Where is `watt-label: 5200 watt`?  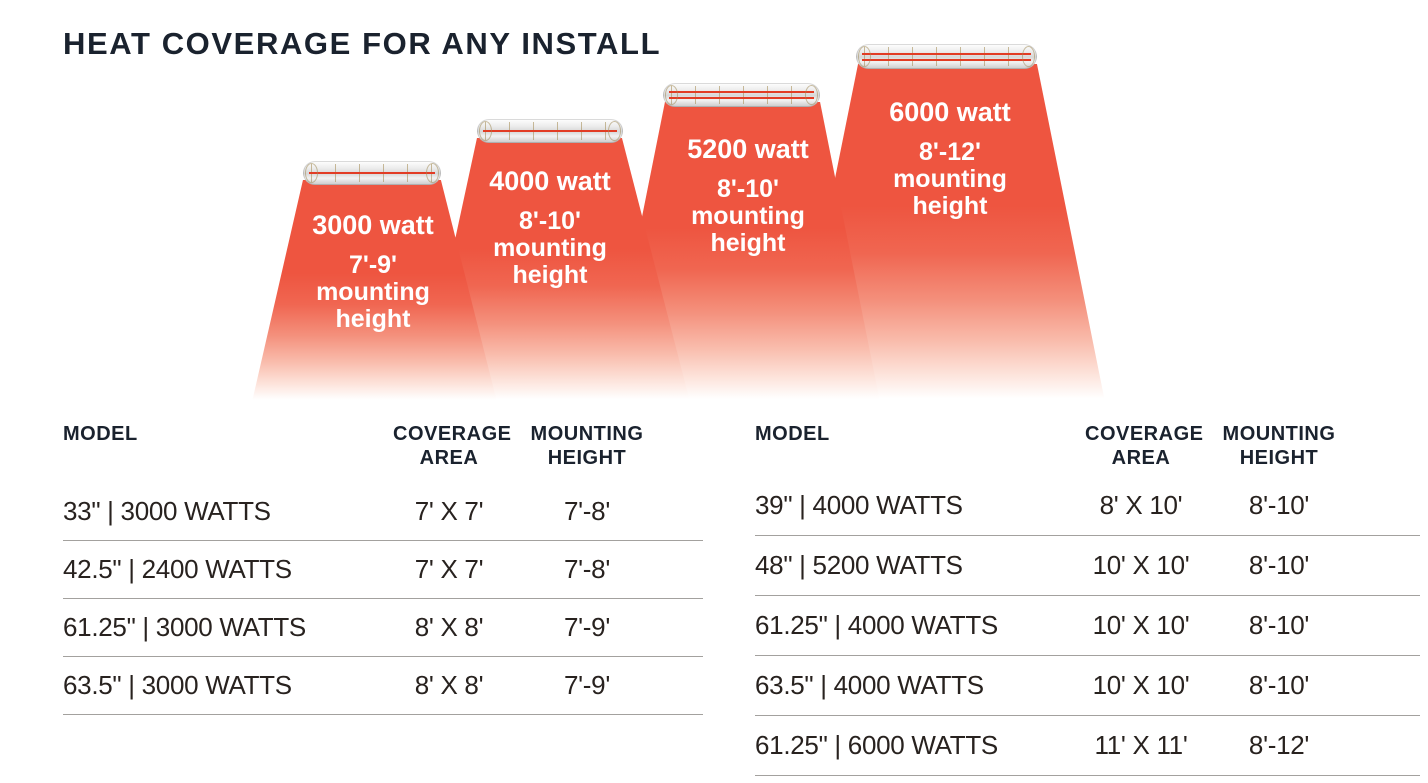 watt-label: 5200 watt is located at coordinates (748, 149).